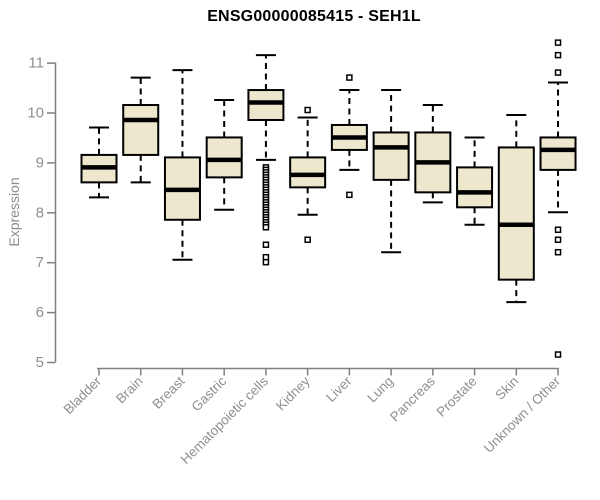  What do you see at coordinates (339, 389) in the screenshot?
I see `x-tick-label-liver: Liver` at bounding box center [339, 389].